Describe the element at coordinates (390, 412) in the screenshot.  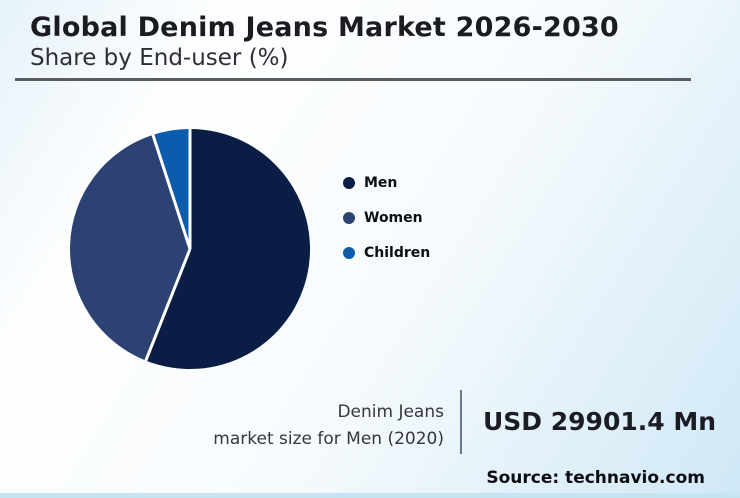
I see `annotation-line1: Denim Jeans` at that location.